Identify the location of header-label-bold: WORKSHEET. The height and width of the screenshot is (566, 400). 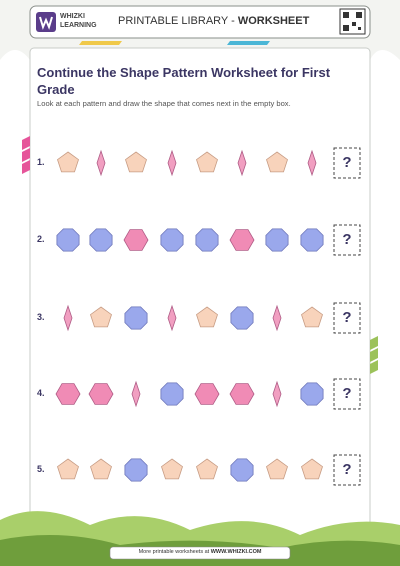
(273, 21).